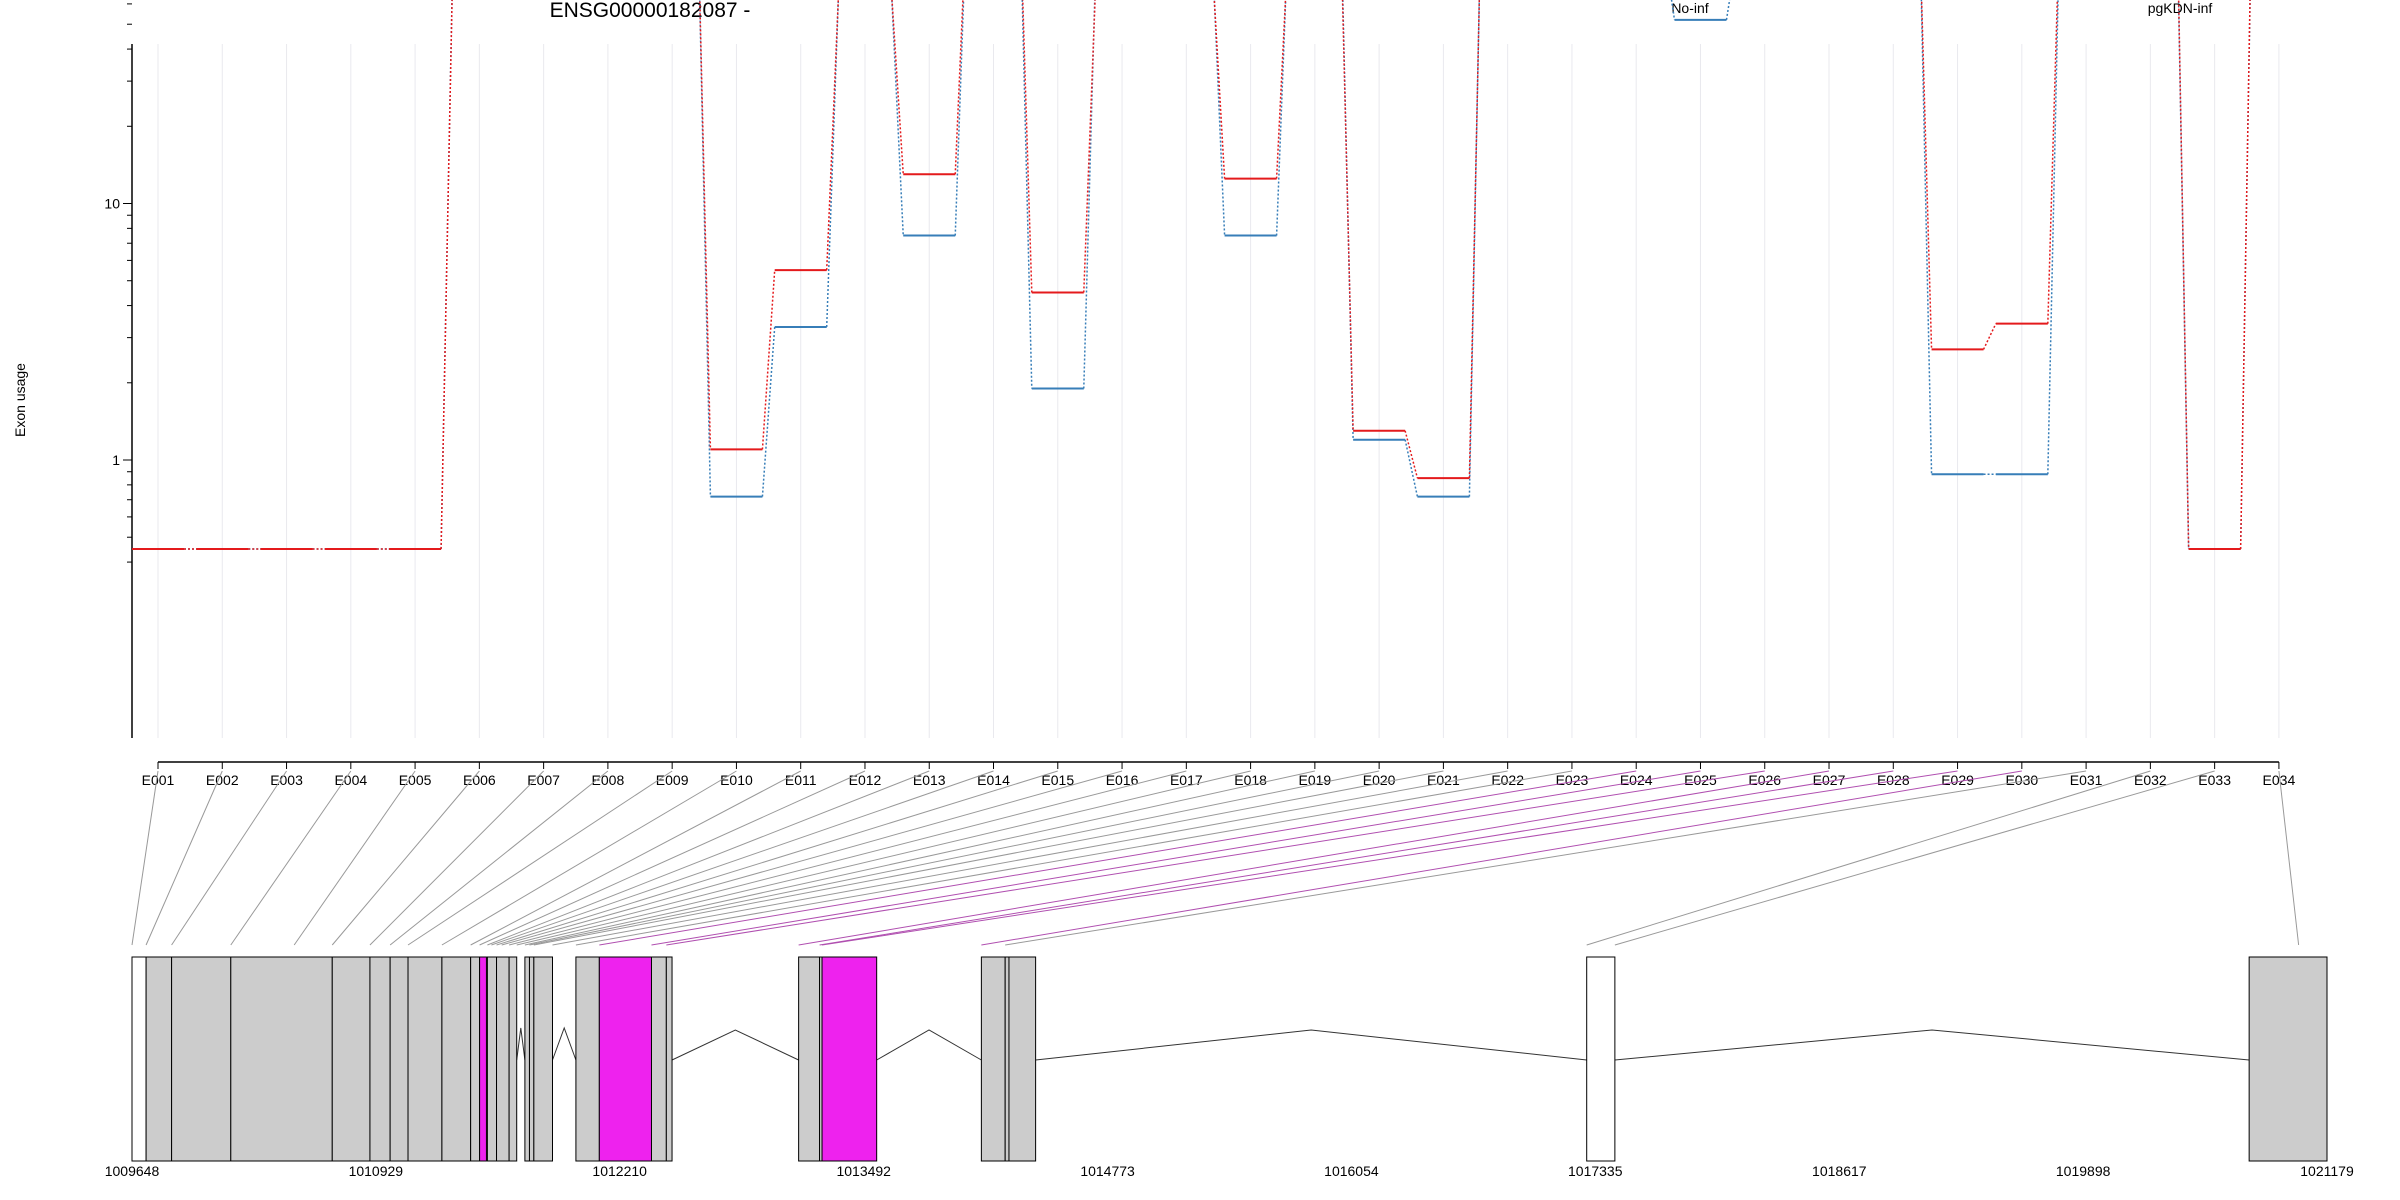 Image resolution: width=2400 pixels, height=1200 pixels. Describe the element at coordinates (132, 1171) in the screenshot. I see `genomic-tick-label: 1009648` at that location.